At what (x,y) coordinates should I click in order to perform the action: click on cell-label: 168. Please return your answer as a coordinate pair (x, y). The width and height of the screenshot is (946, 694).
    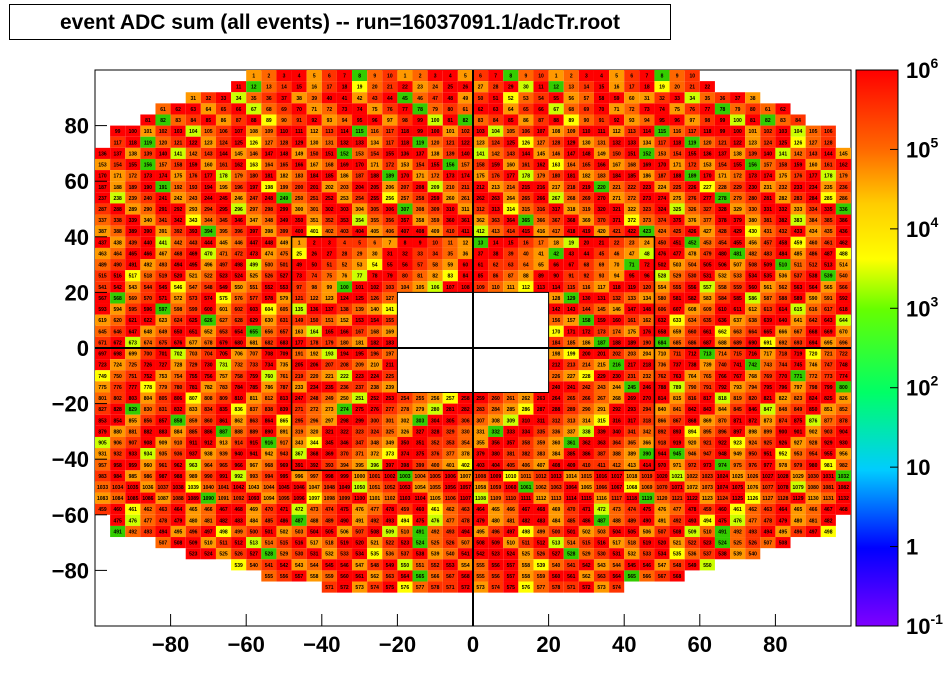
    Looking at the image, I should click on (632, 166).